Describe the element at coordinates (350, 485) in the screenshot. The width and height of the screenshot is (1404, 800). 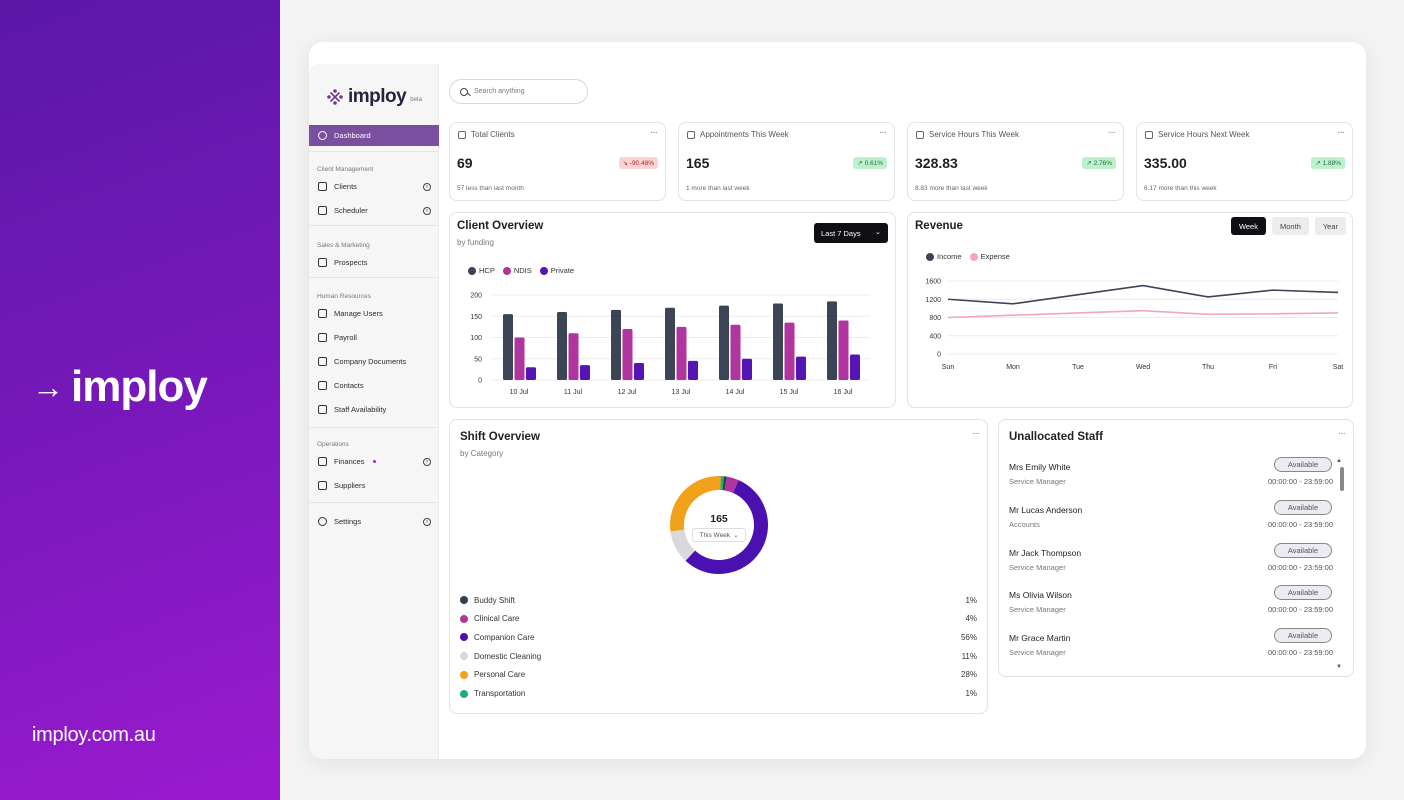
I see `sidebar-item-label: Suppliers` at that location.